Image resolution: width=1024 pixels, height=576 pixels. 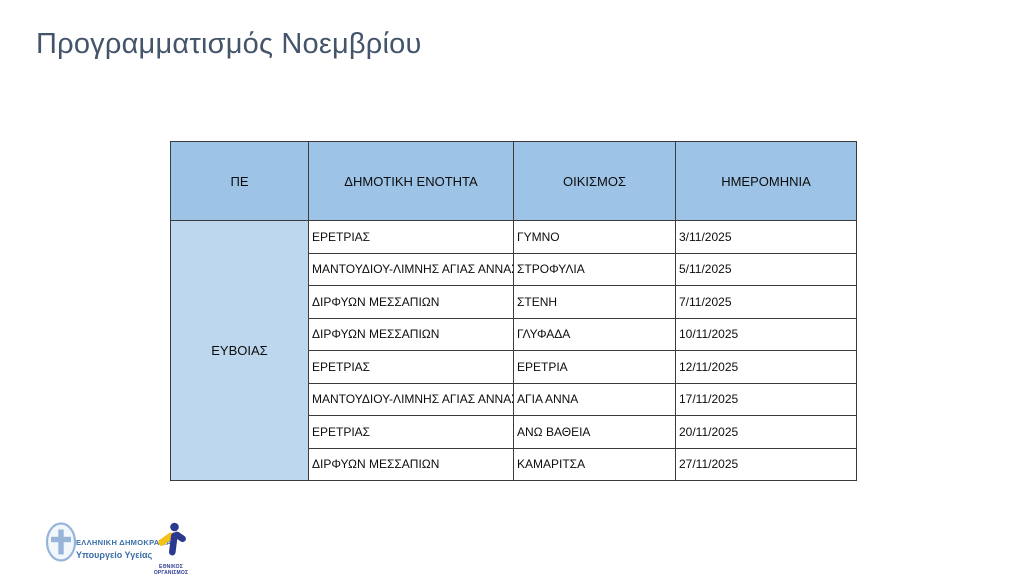 I want to click on ministry-of-health-label: Υπουργείο Υγείας, so click(x=114, y=555).